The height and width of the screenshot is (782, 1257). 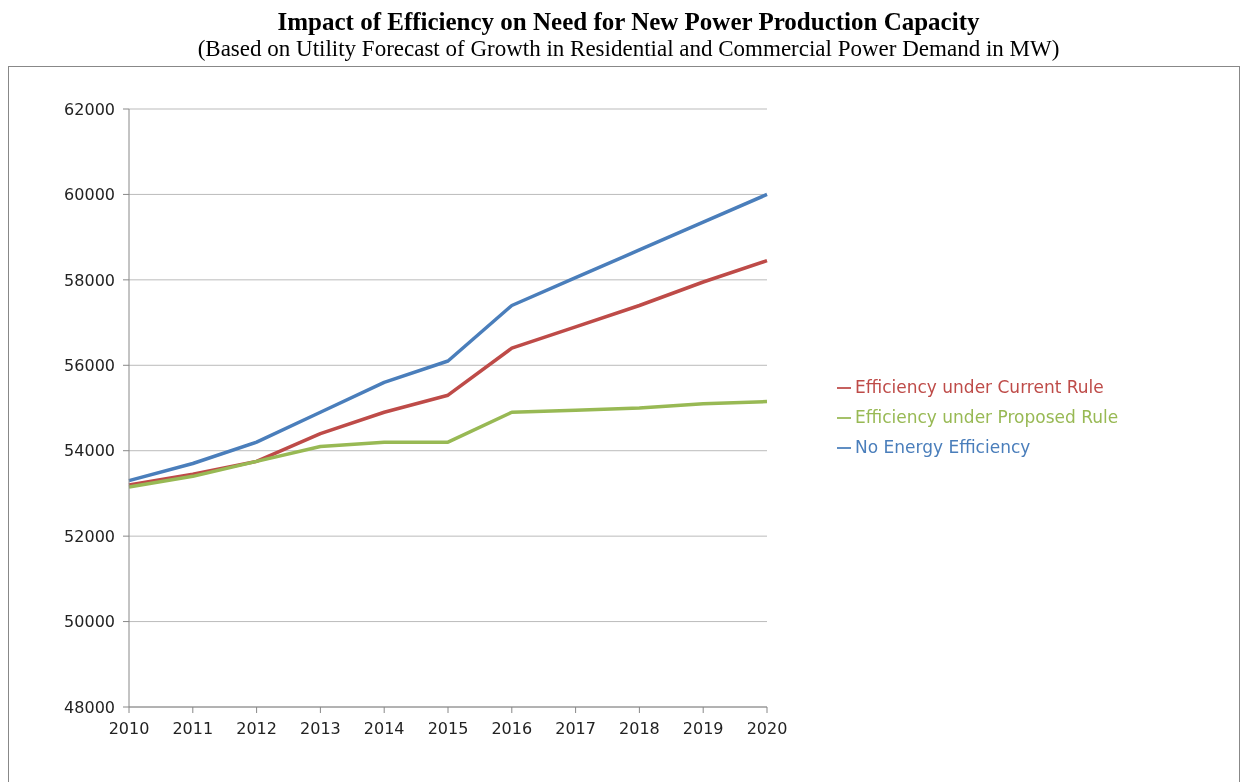 I want to click on x-tick-label: 2018, so click(x=639, y=729).